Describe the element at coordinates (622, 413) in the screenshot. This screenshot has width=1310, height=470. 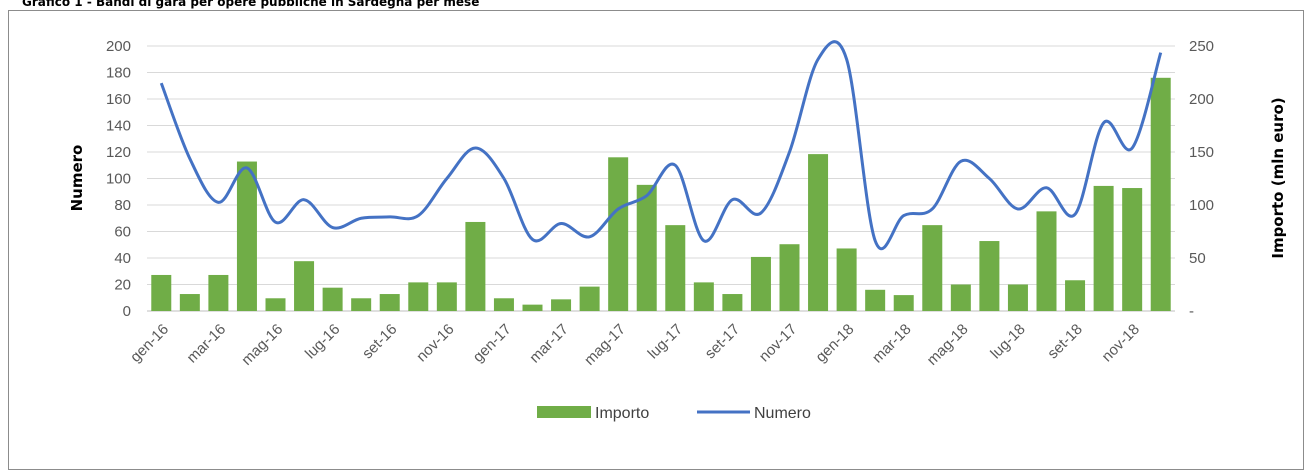
I see `legend-importo-label: Importo` at that location.